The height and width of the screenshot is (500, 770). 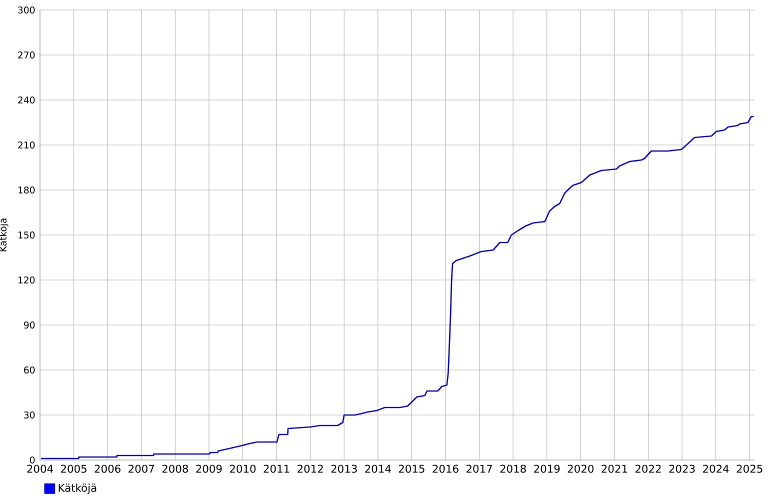 What do you see at coordinates (378, 468) in the screenshot?
I see `x-tick-label: 2014` at bounding box center [378, 468].